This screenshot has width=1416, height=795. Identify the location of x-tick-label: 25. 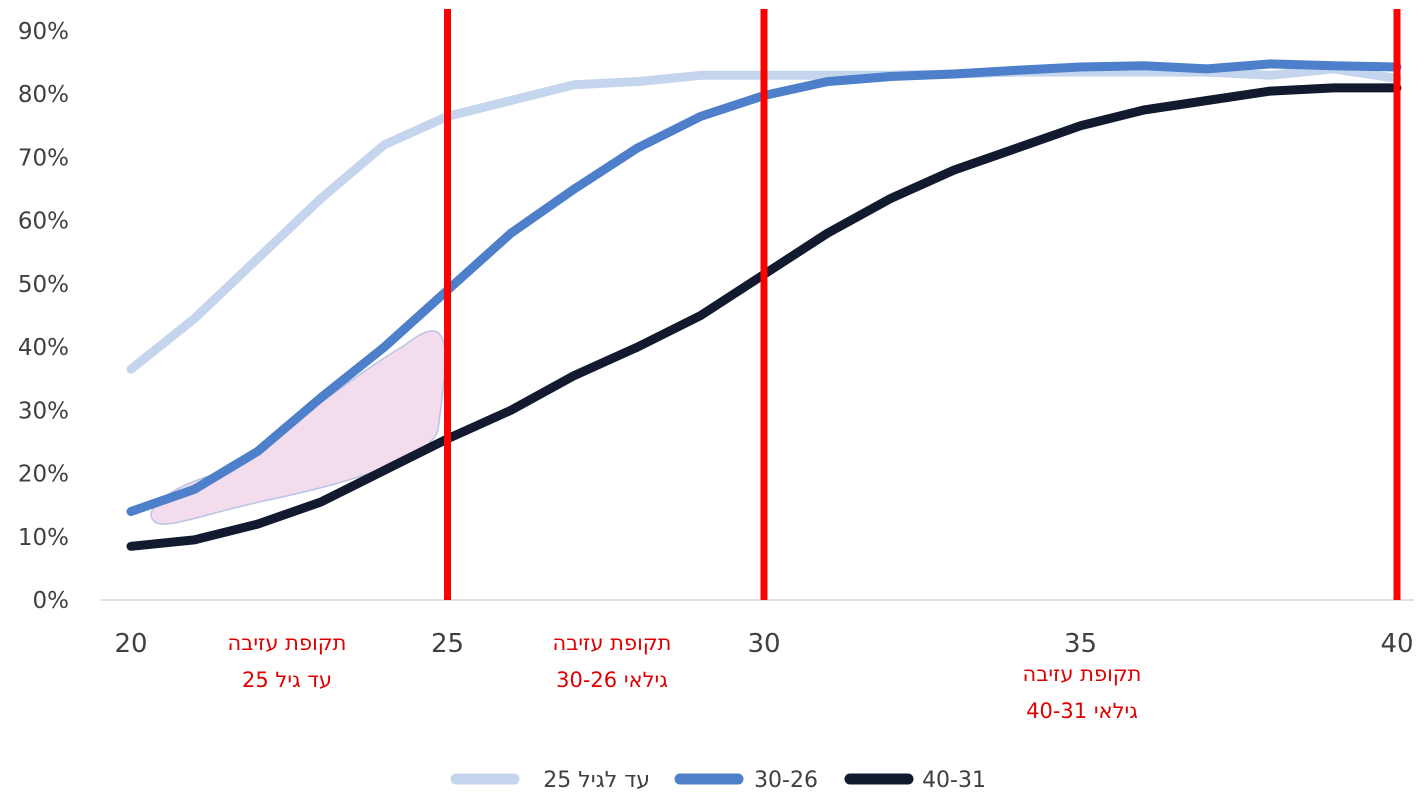
(447, 644).